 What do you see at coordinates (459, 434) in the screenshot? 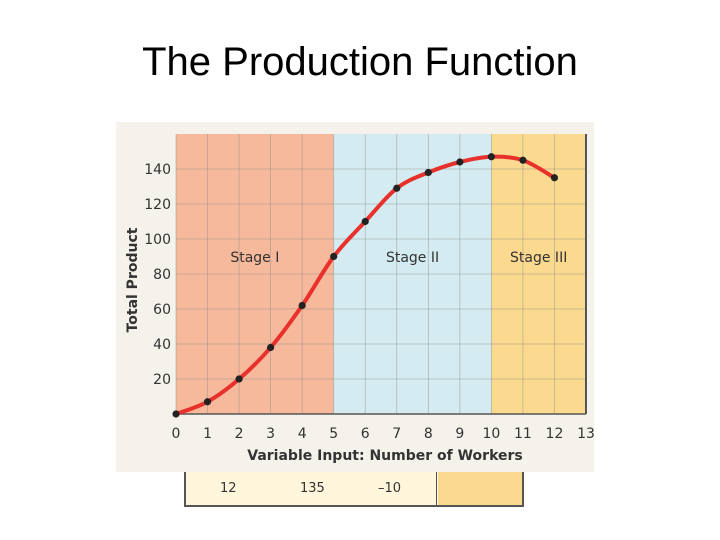
I see `x-tick-label: 9` at bounding box center [459, 434].